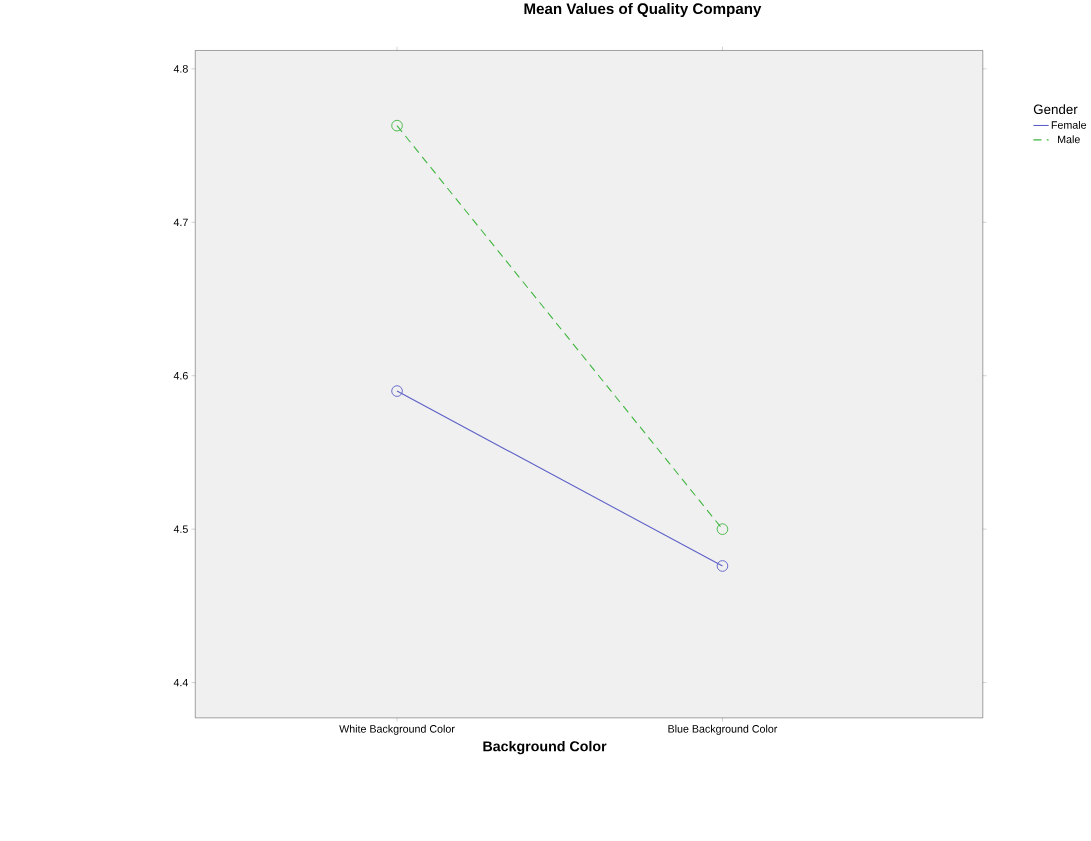  What do you see at coordinates (1069, 139) in the screenshot?
I see `legend-label: Male` at bounding box center [1069, 139].